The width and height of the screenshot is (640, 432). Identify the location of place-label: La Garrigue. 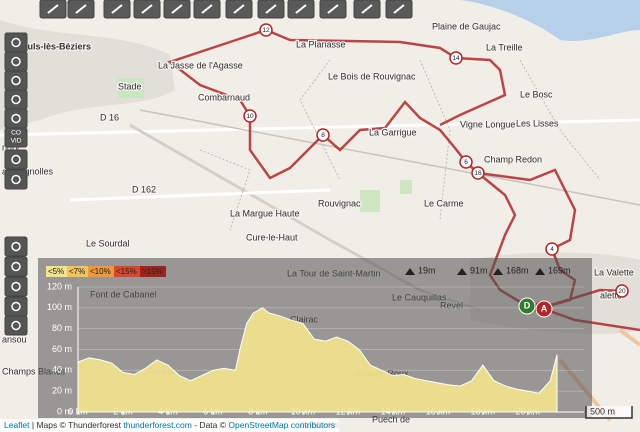
(393, 132).